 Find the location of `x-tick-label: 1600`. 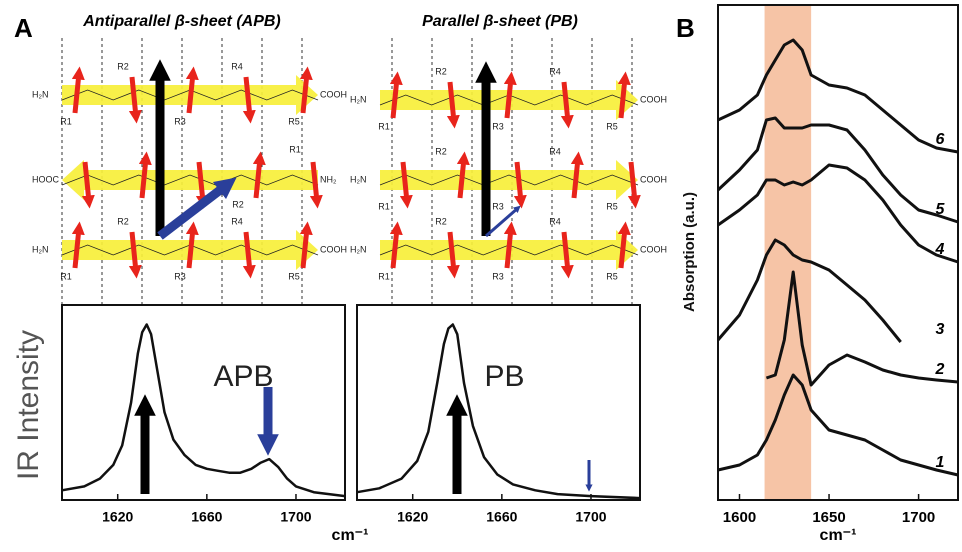

x-tick-label: 1600 is located at coordinates (739, 517).